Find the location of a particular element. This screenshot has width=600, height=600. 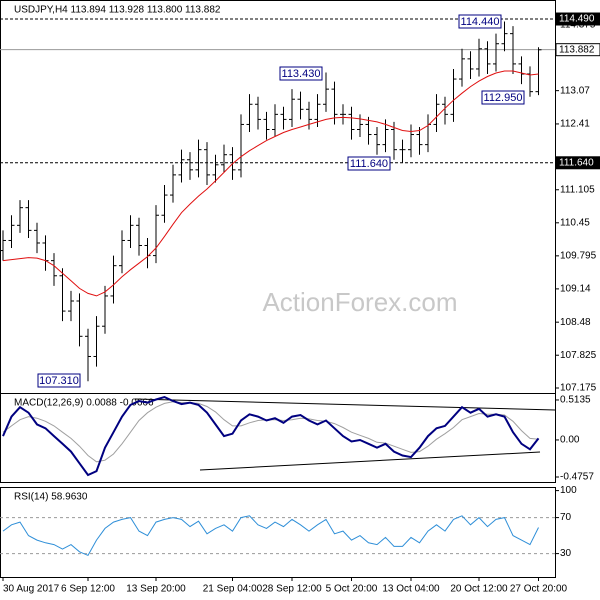

x-tick-label: 13 Oct 04:00 is located at coordinates (411, 589).